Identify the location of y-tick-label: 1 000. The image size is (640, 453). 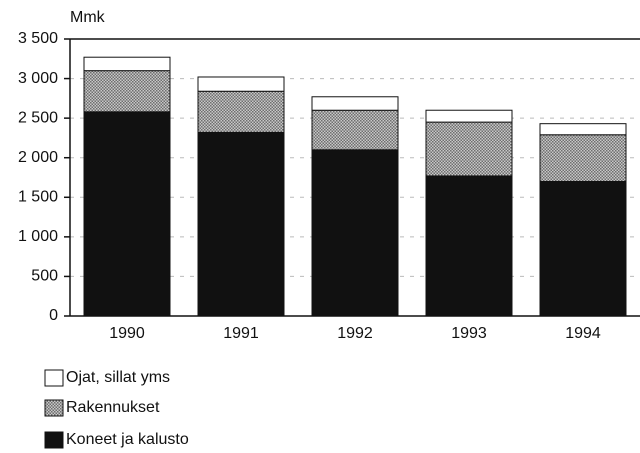
(38, 236).